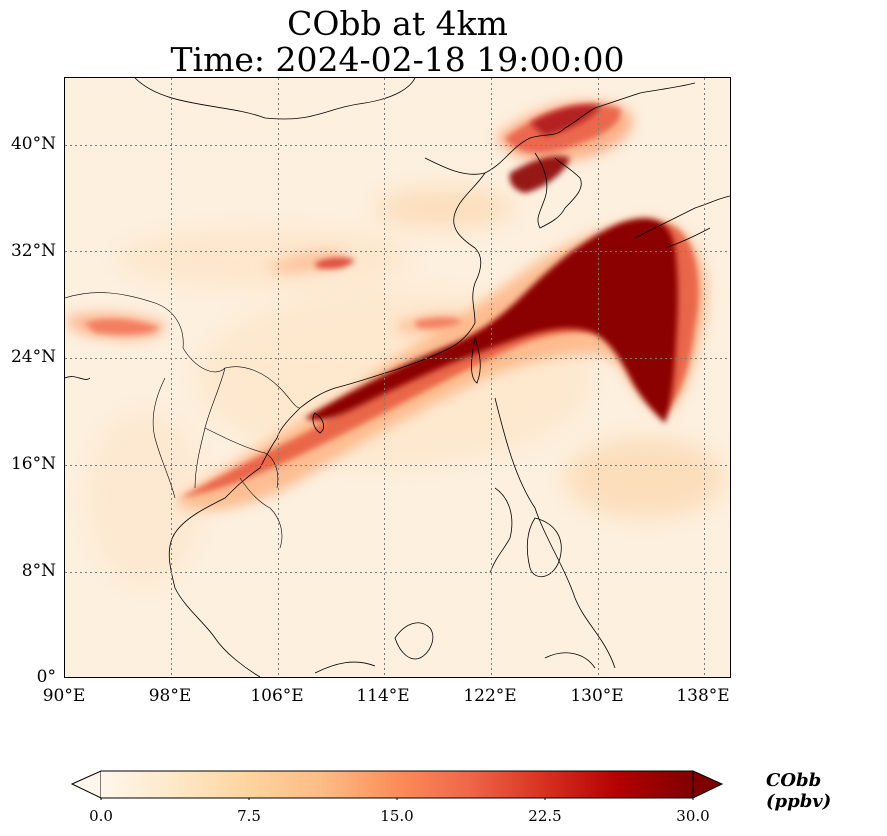 The width and height of the screenshot is (887, 836). I want to click on colorbar, so click(397, 785).